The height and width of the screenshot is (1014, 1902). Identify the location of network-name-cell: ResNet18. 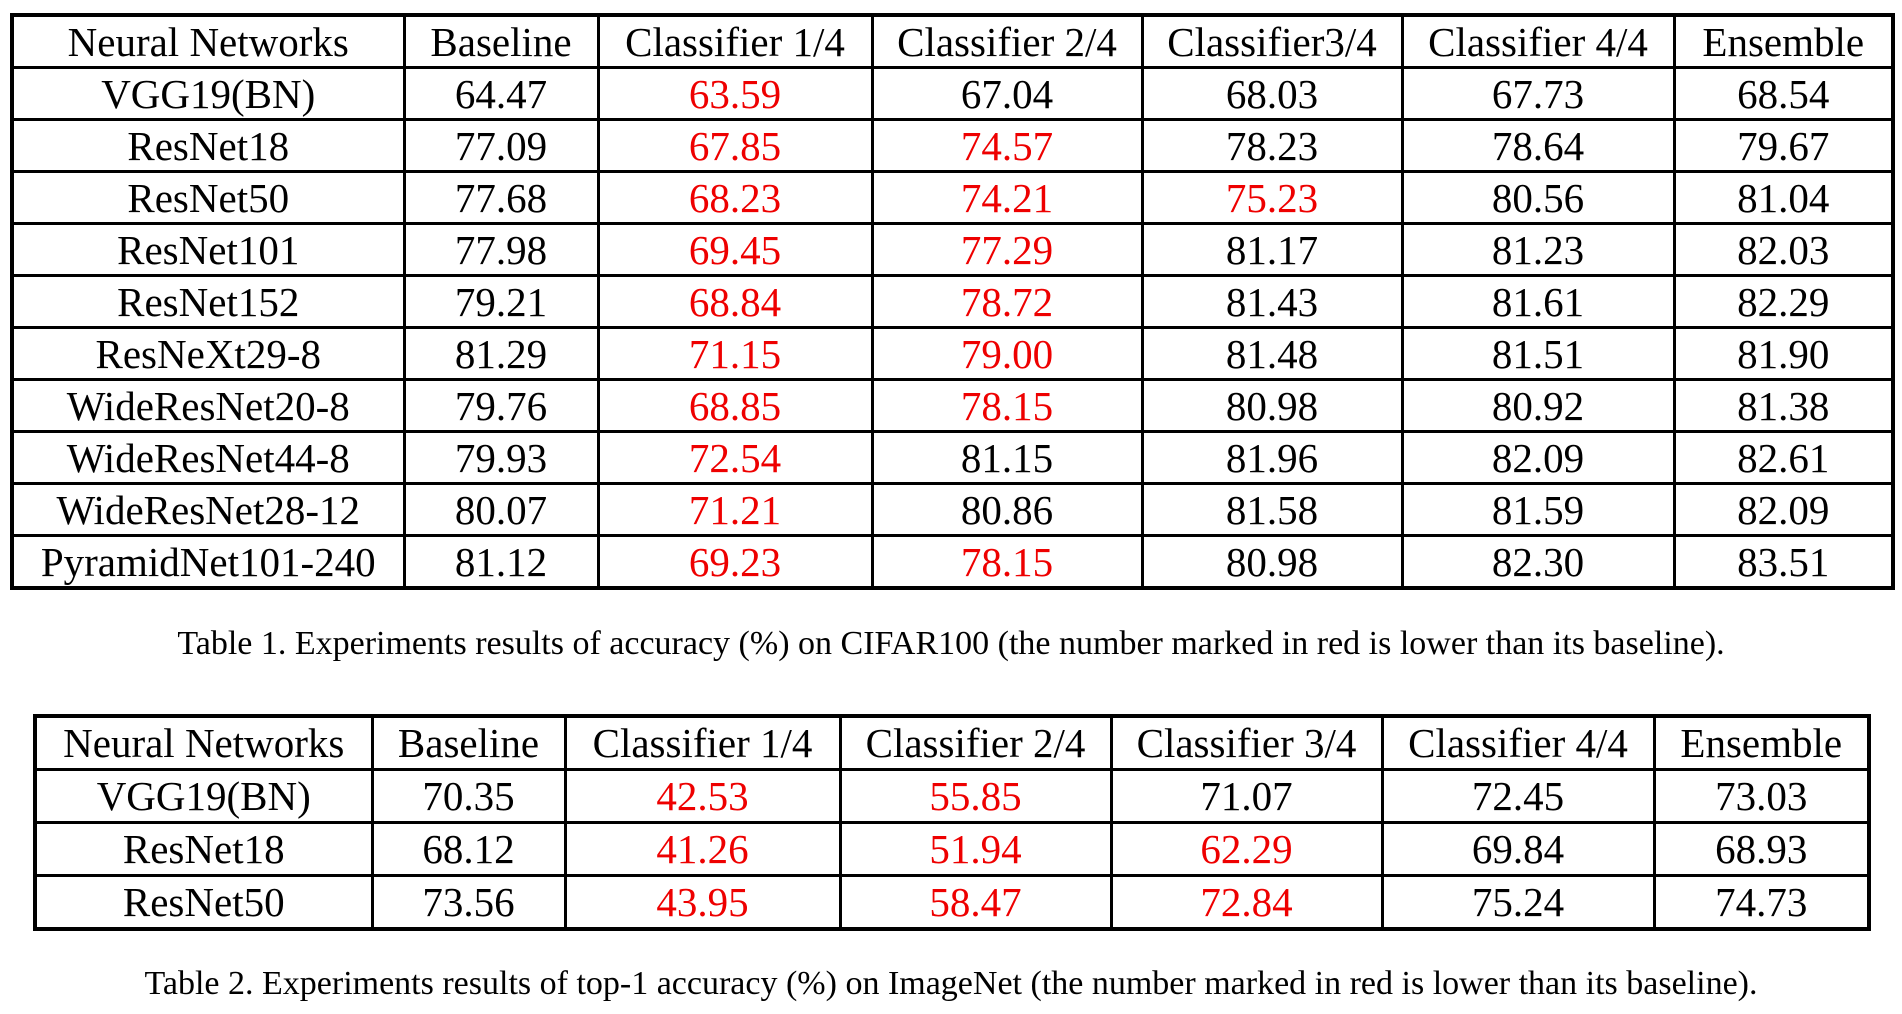
(203, 849).